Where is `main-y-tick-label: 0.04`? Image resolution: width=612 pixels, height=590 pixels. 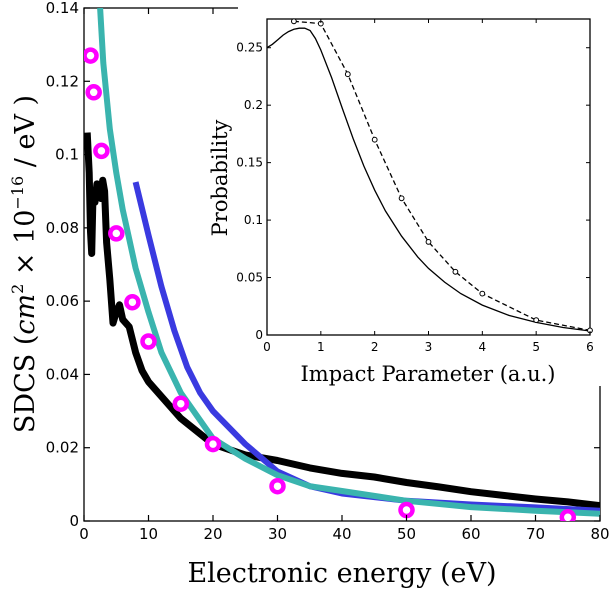
main-y-tick-label: 0.04 is located at coordinates (62, 374).